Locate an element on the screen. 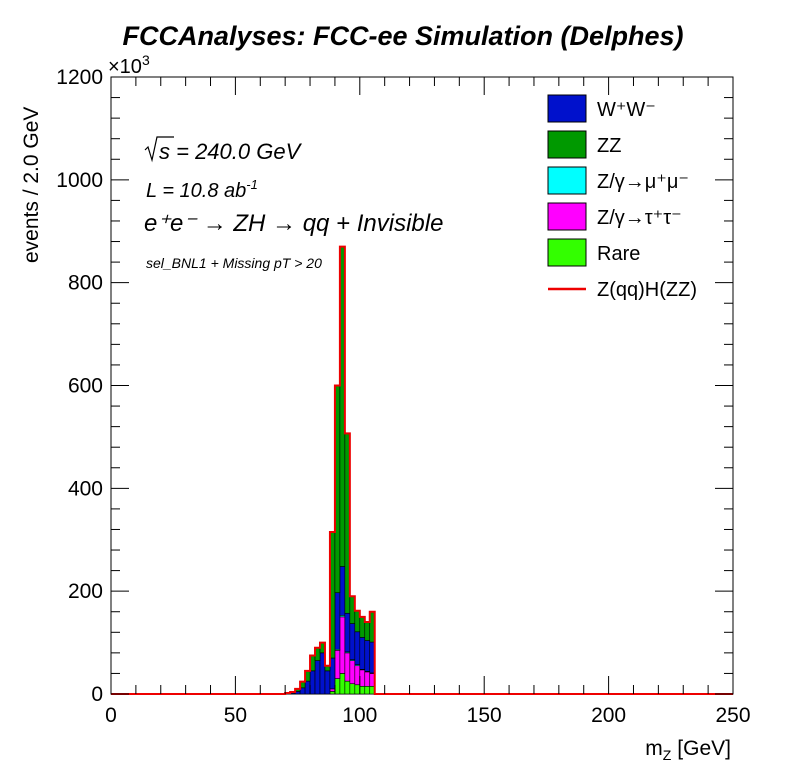 The width and height of the screenshot is (796, 772). x-tick-label: 50 is located at coordinates (235, 715).